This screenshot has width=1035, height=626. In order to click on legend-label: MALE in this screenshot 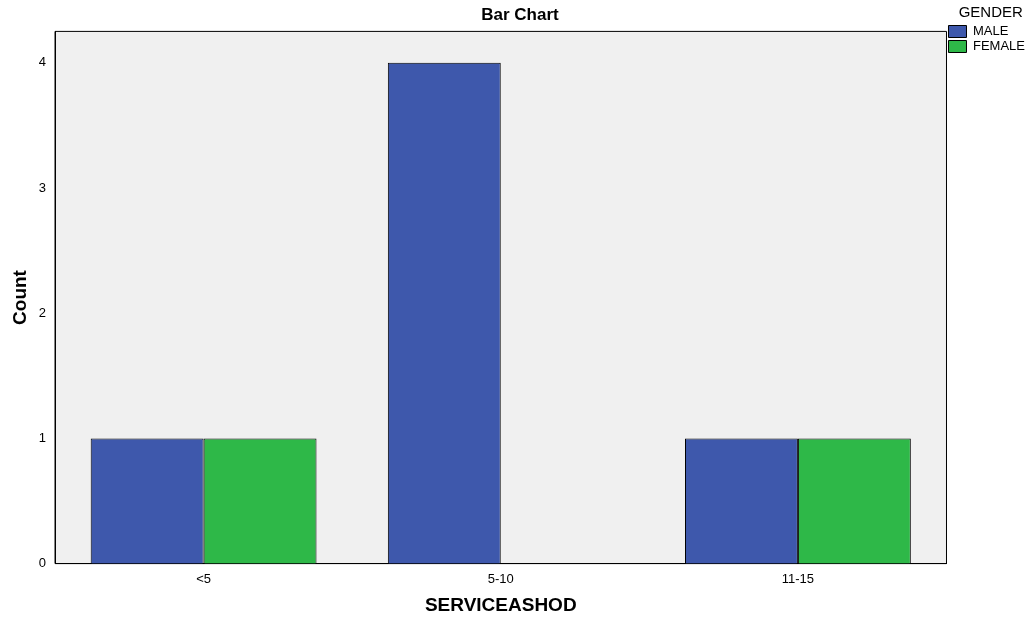, I will do `click(990, 31)`.